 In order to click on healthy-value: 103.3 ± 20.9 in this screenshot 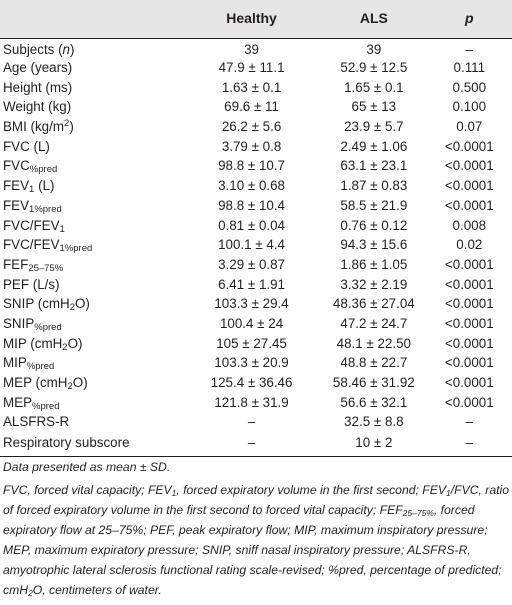, I will do `click(251, 363)`.